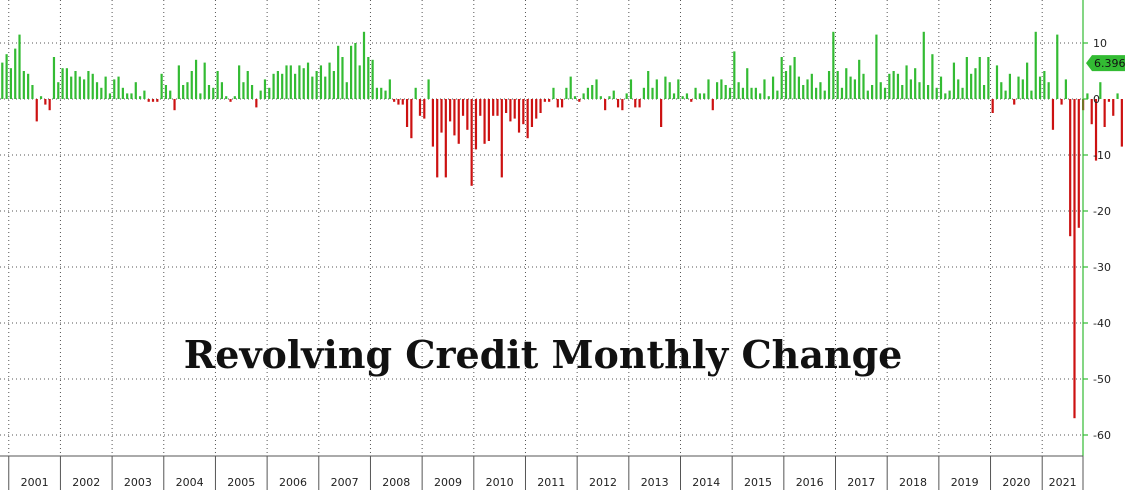  What do you see at coordinates (345, 482) in the screenshot?
I see `x-tick-label: 2007` at bounding box center [345, 482].